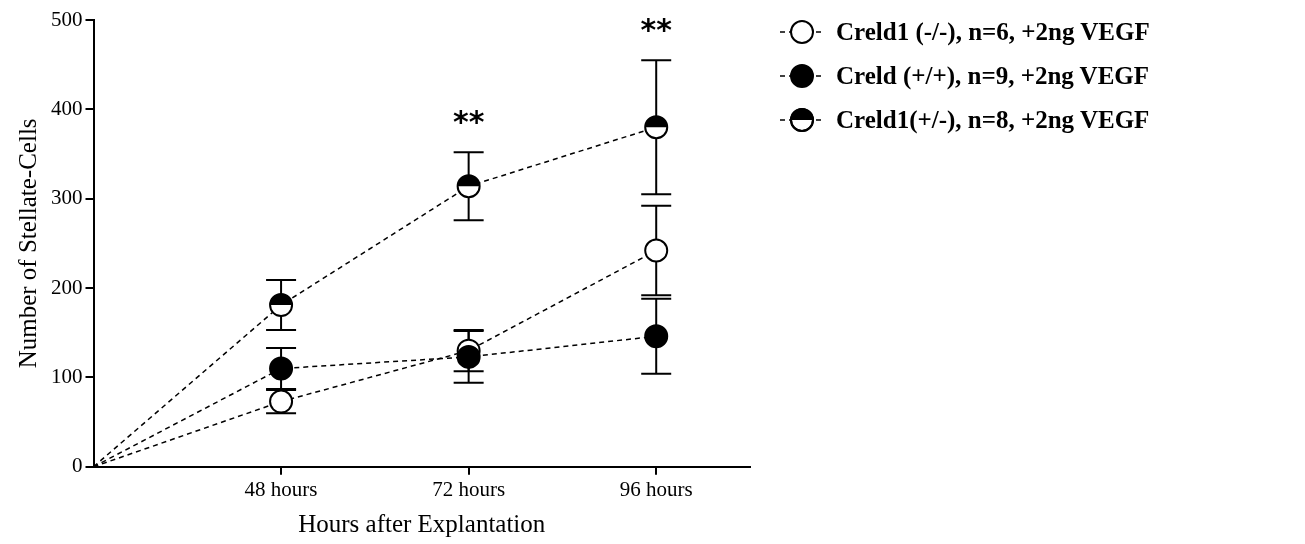  Describe the element at coordinates (67, 375) in the screenshot. I see `y-tick-label: 100` at that location.